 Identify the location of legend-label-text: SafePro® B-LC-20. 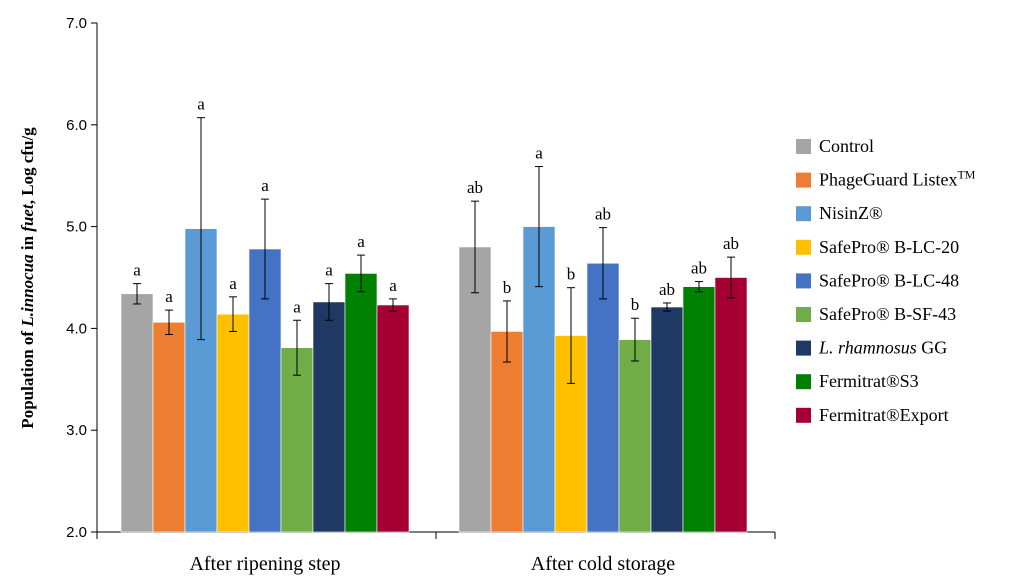
(889, 247).